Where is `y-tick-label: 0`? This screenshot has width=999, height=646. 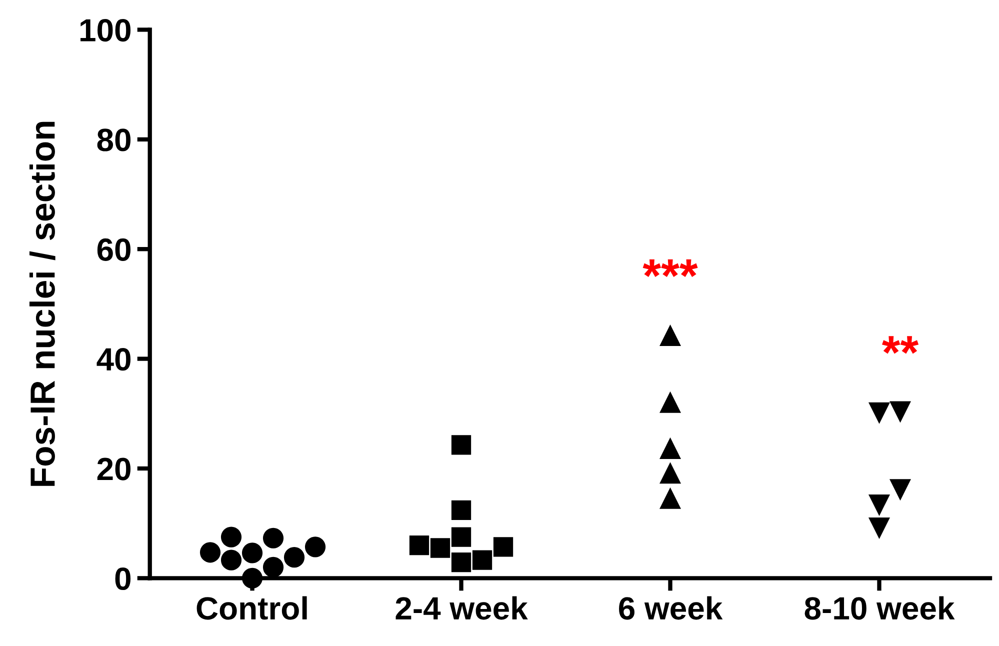 y-tick-label: 0 is located at coordinates (122, 578).